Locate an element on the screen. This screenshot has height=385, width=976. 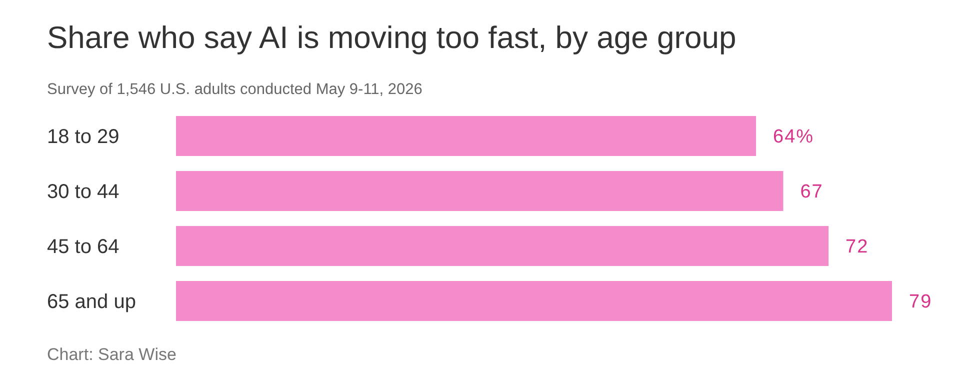
text: Chart: Sara Wise is located at coordinates (111, 354).